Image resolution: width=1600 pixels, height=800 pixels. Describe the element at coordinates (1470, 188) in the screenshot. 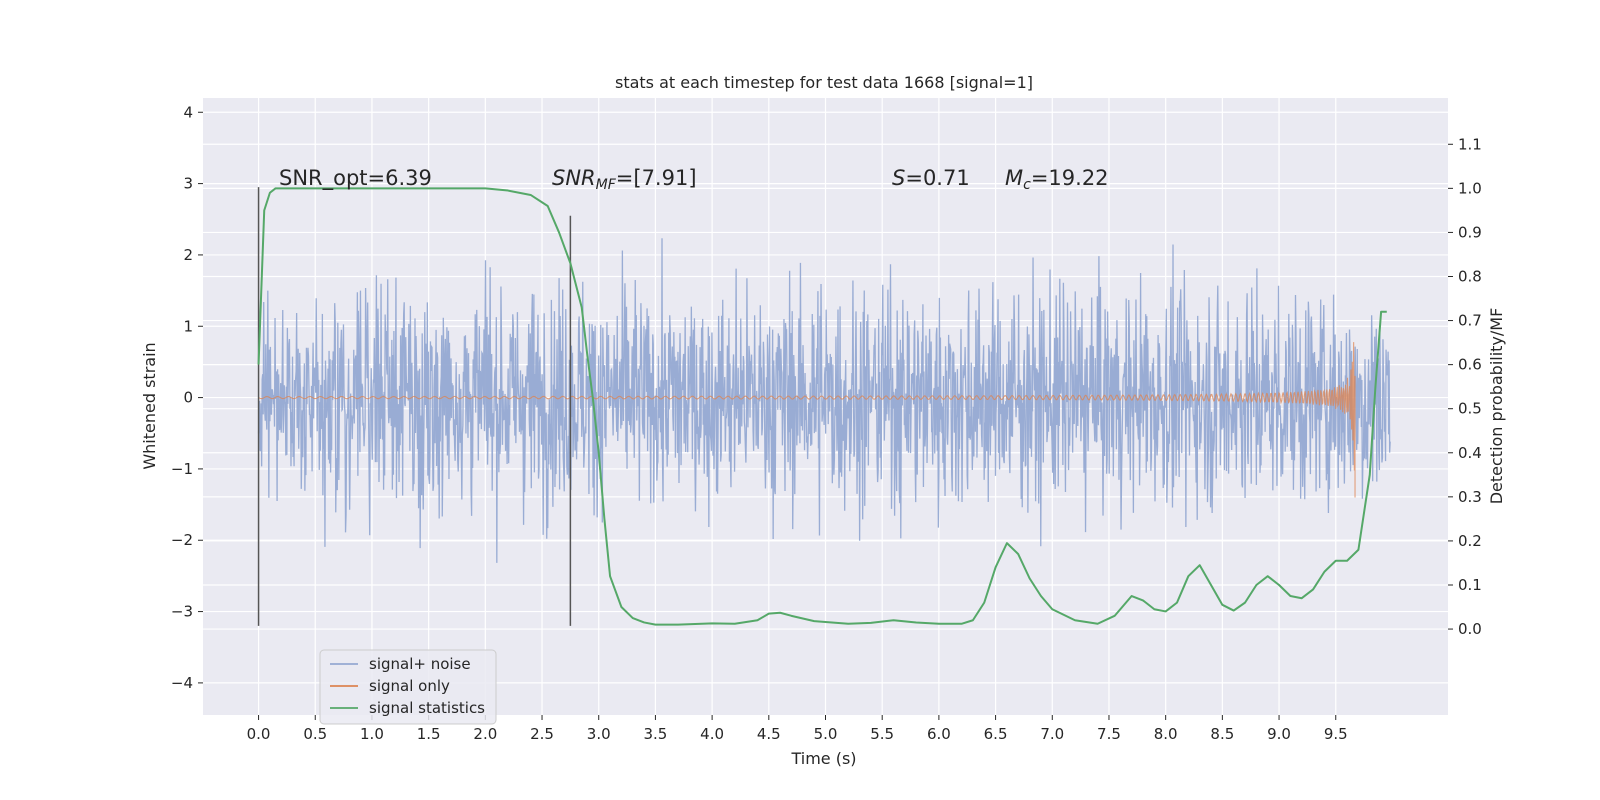

I see `y-right-tick-label: 1.0` at that location.